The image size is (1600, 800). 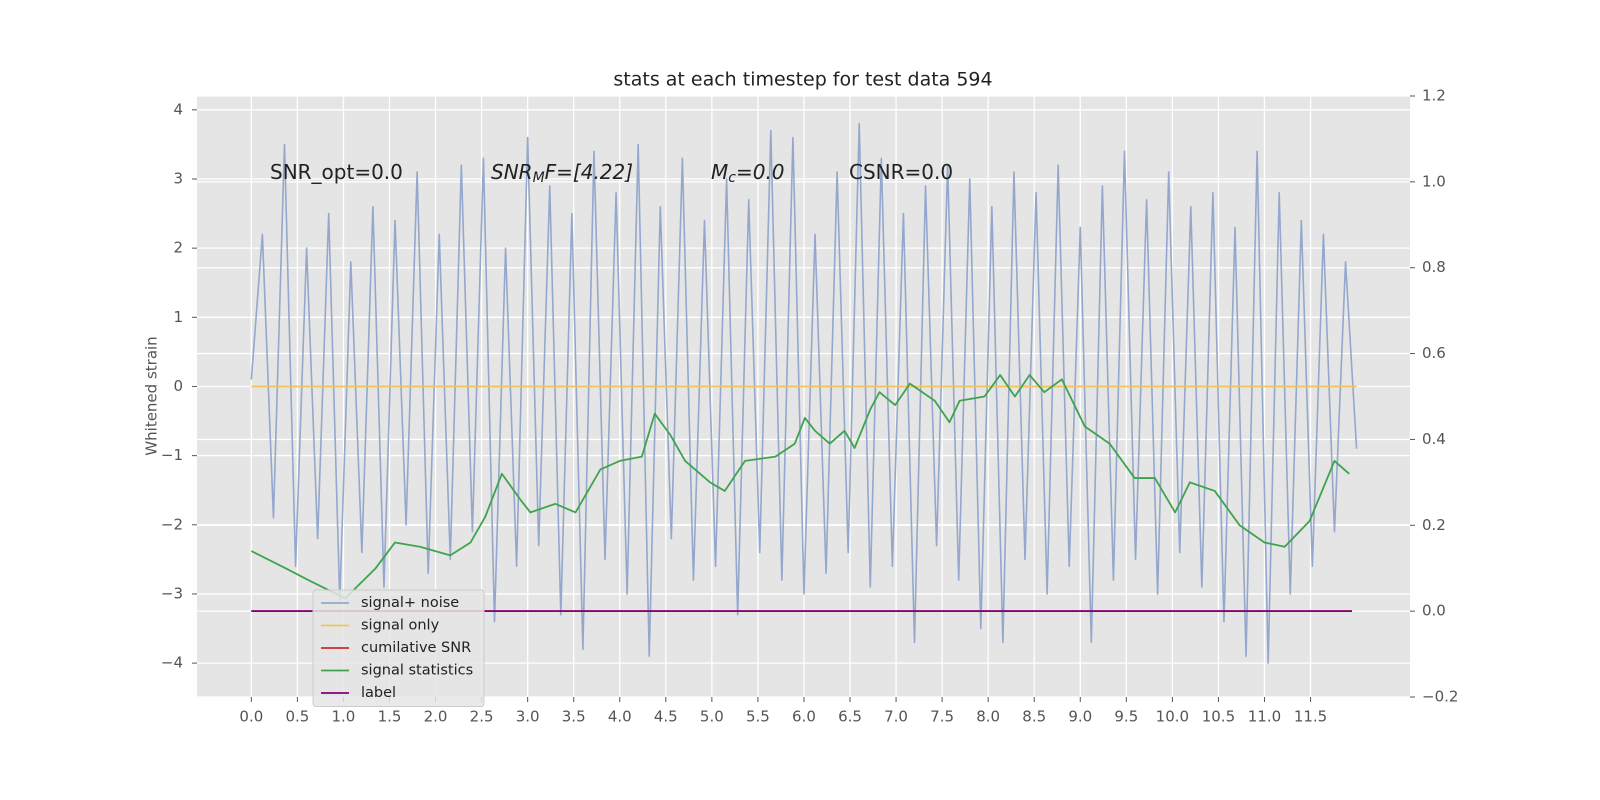 I want to click on y2-tick-label: 0.4, so click(x=1434, y=439).